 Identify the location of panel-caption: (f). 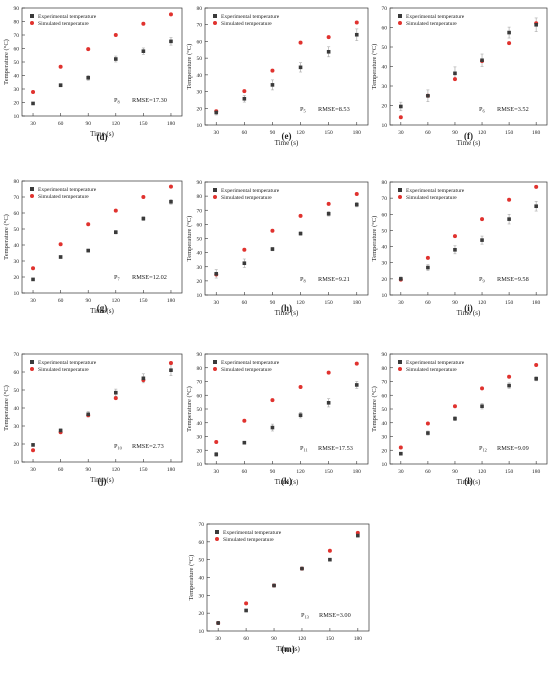
(468, 136).